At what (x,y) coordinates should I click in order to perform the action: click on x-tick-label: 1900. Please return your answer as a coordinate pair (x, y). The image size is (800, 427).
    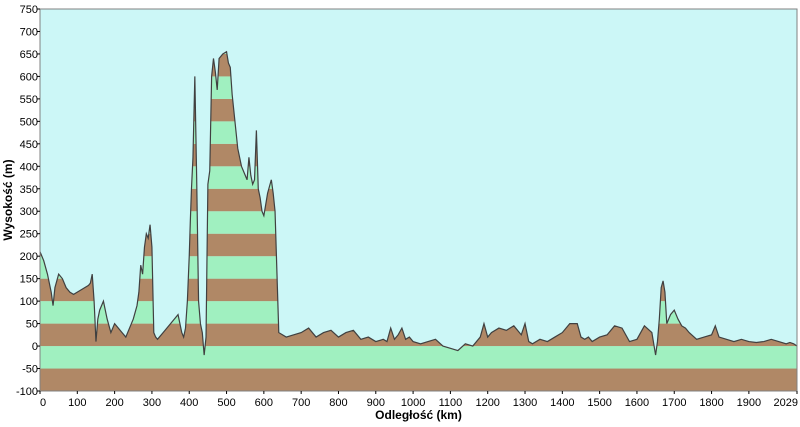
    Looking at the image, I should click on (749, 403).